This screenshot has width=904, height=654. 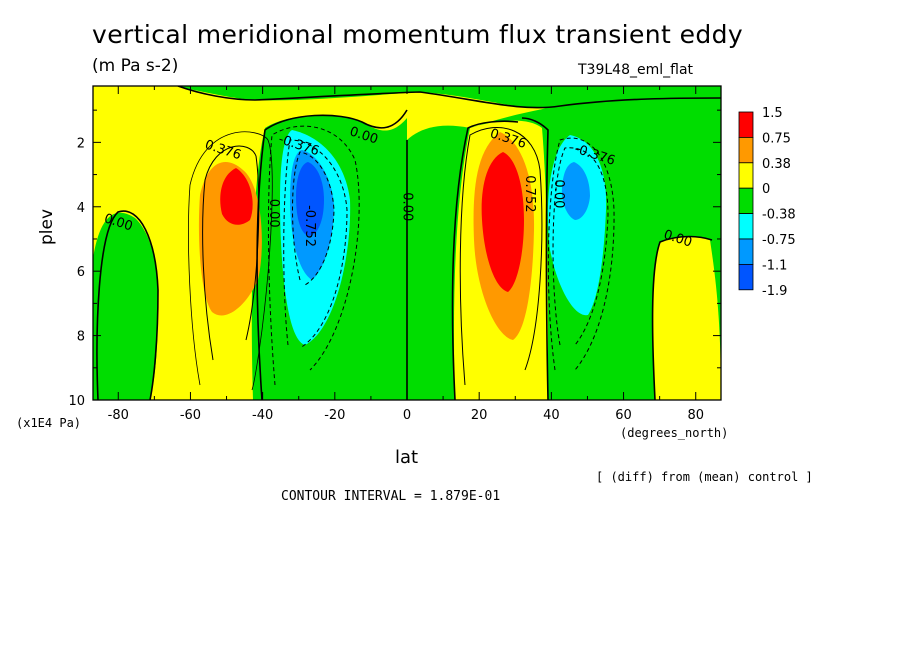 What do you see at coordinates (81, 143) in the screenshot?
I see `y-tick-label-0: 2` at bounding box center [81, 143].